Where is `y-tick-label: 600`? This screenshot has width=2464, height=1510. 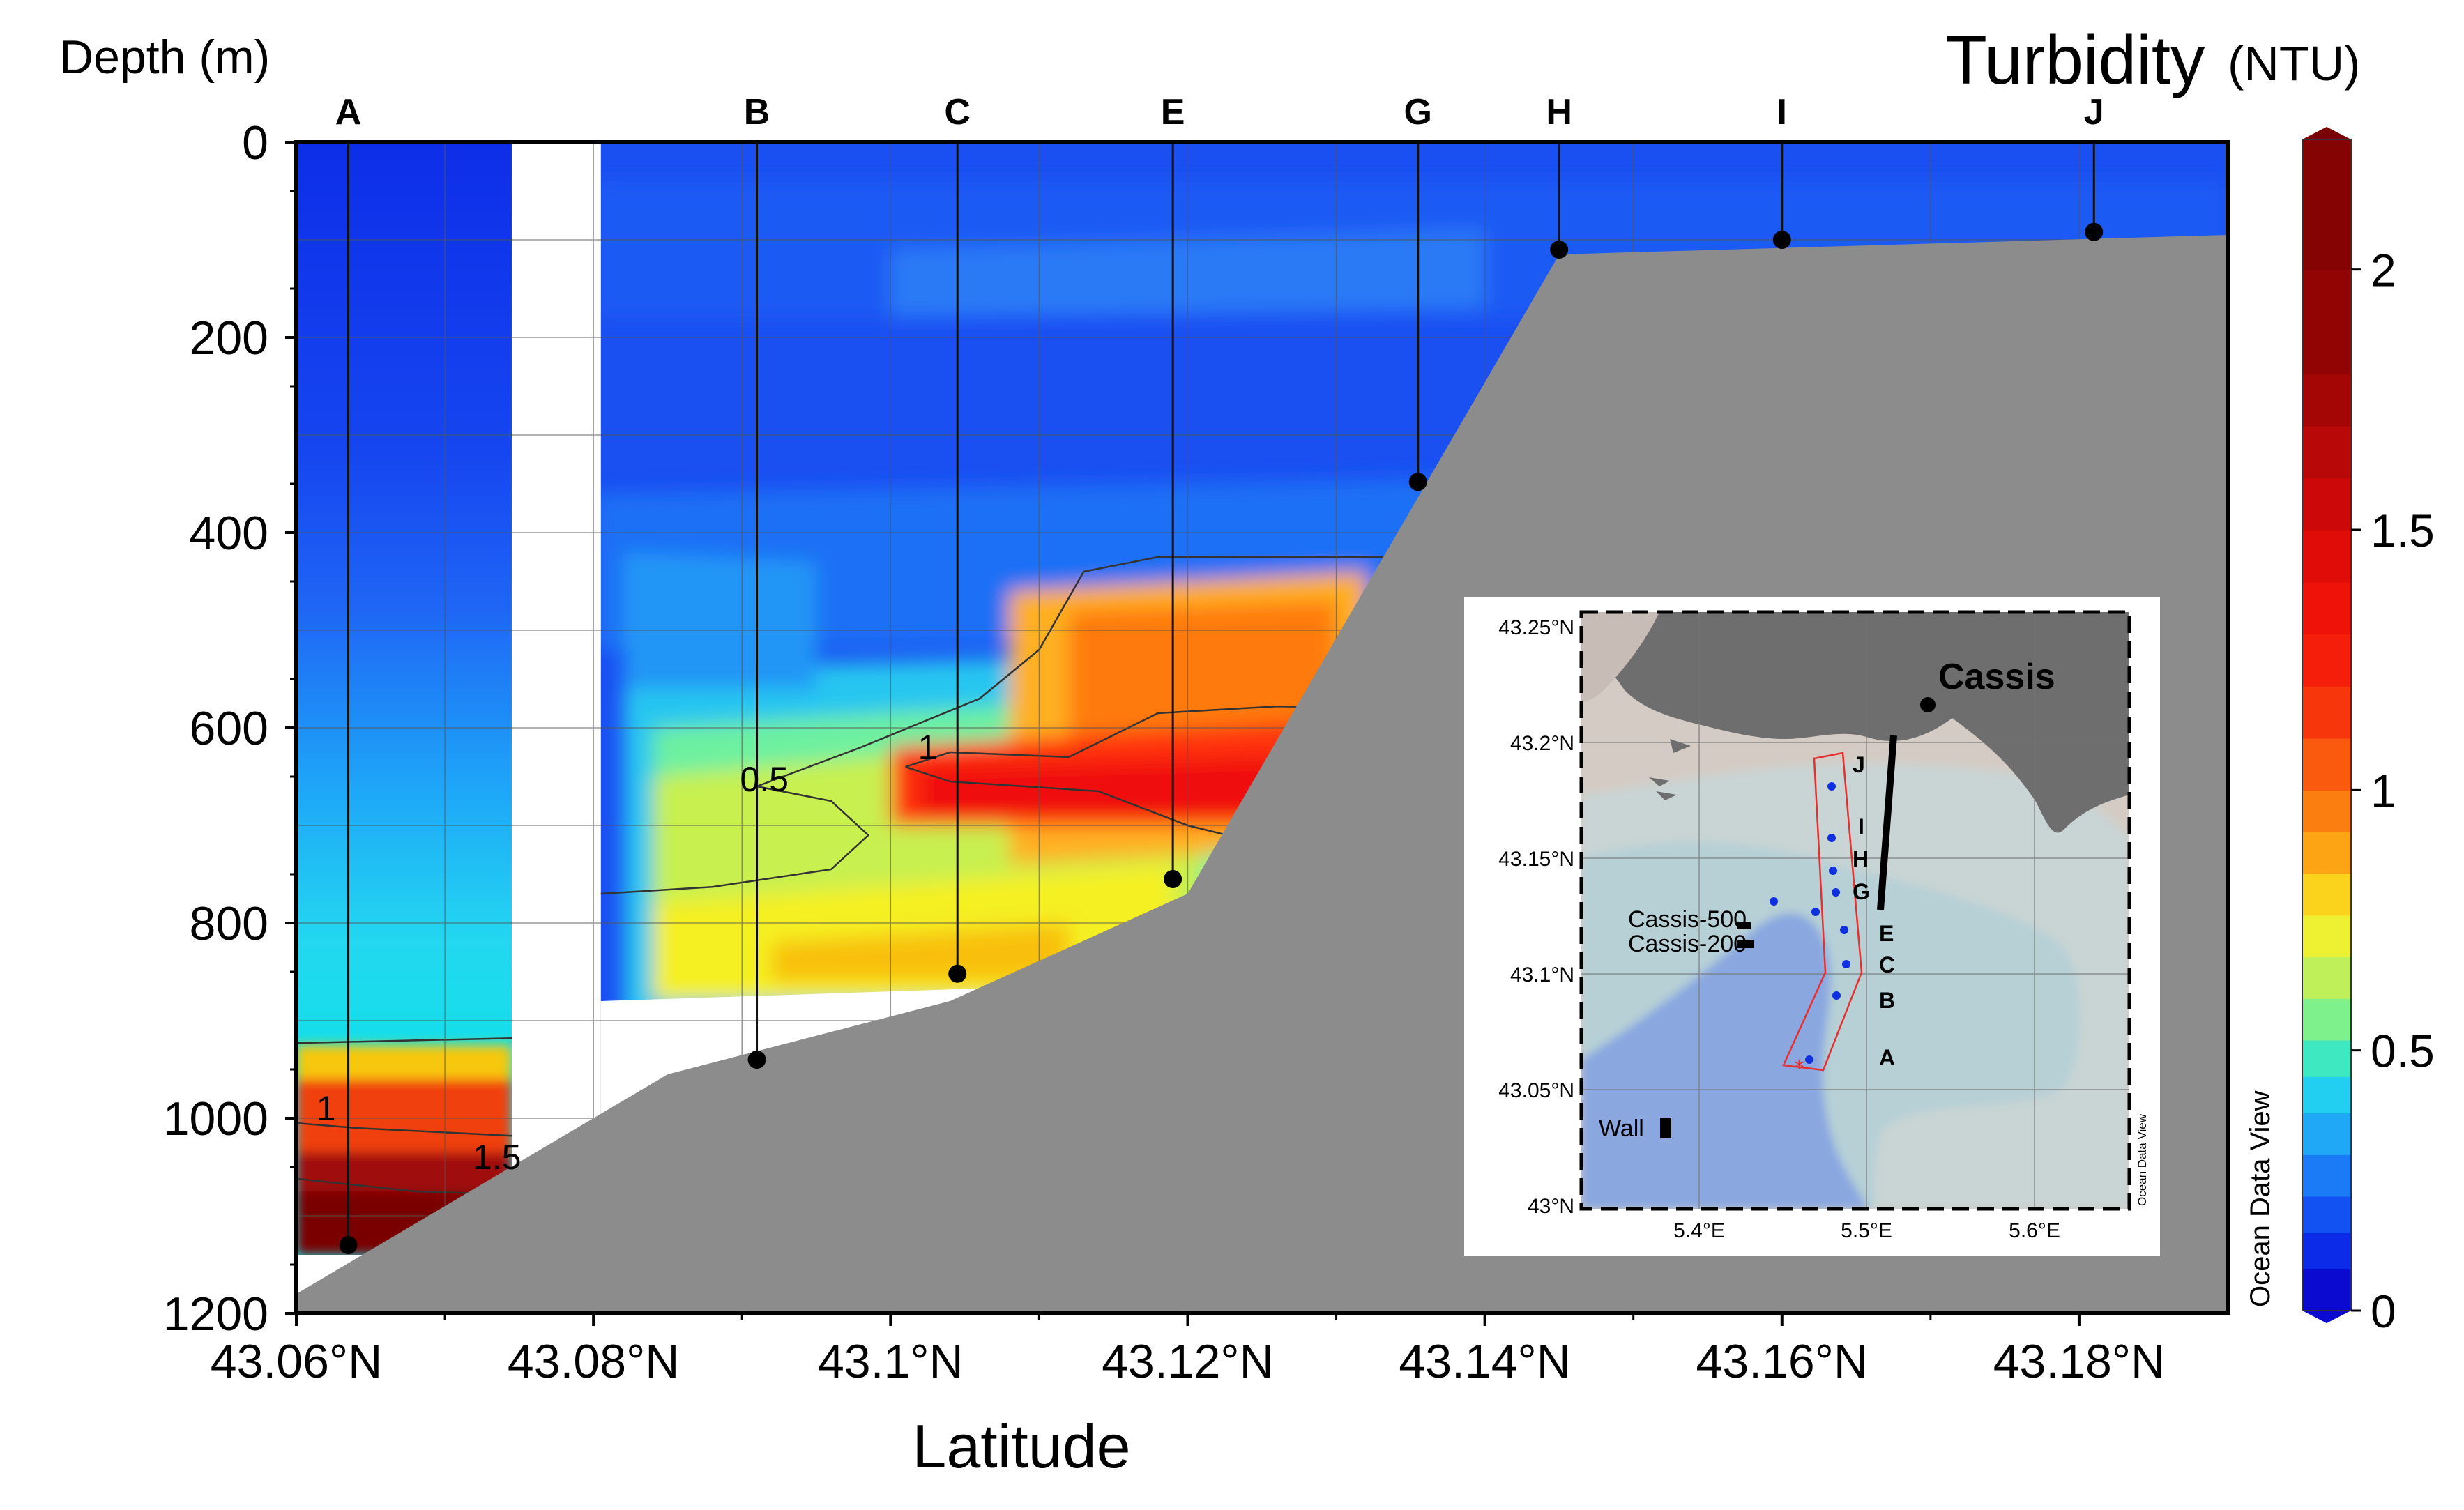 y-tick-label: 600 is located at coordinates (229, 728).